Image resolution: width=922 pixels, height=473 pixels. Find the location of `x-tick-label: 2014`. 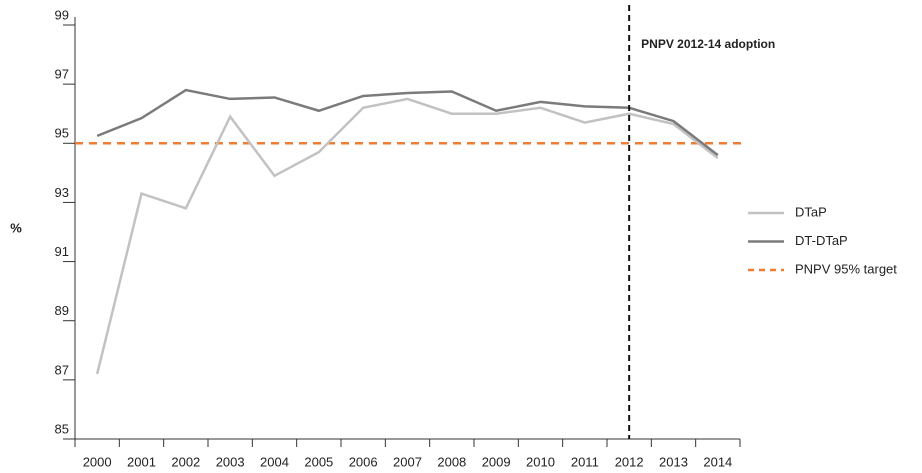

x-tick-label: 2014 is located at coordinates (717, 461).